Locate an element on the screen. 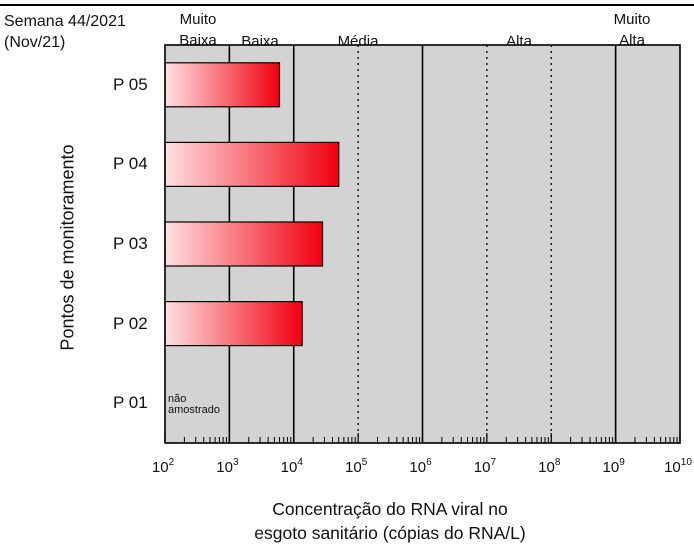  x-tick-label: 10⁸ is located at coordinates (549, 466).